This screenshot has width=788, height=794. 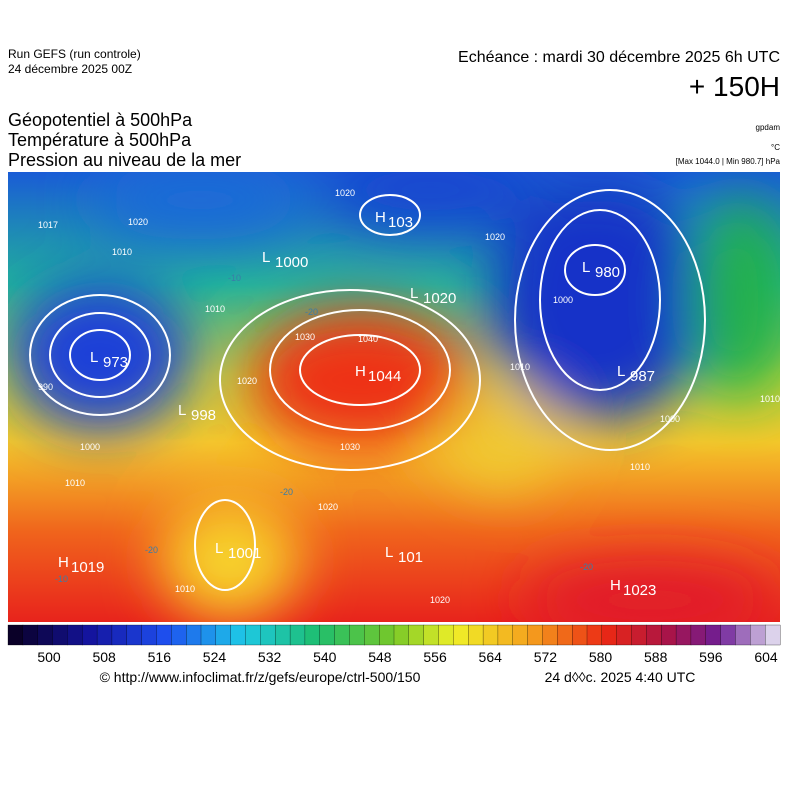 What do you see at coordinates (400, 222) in the screenshot?
I see `center-value: 103` at bounding box center [400, 222].